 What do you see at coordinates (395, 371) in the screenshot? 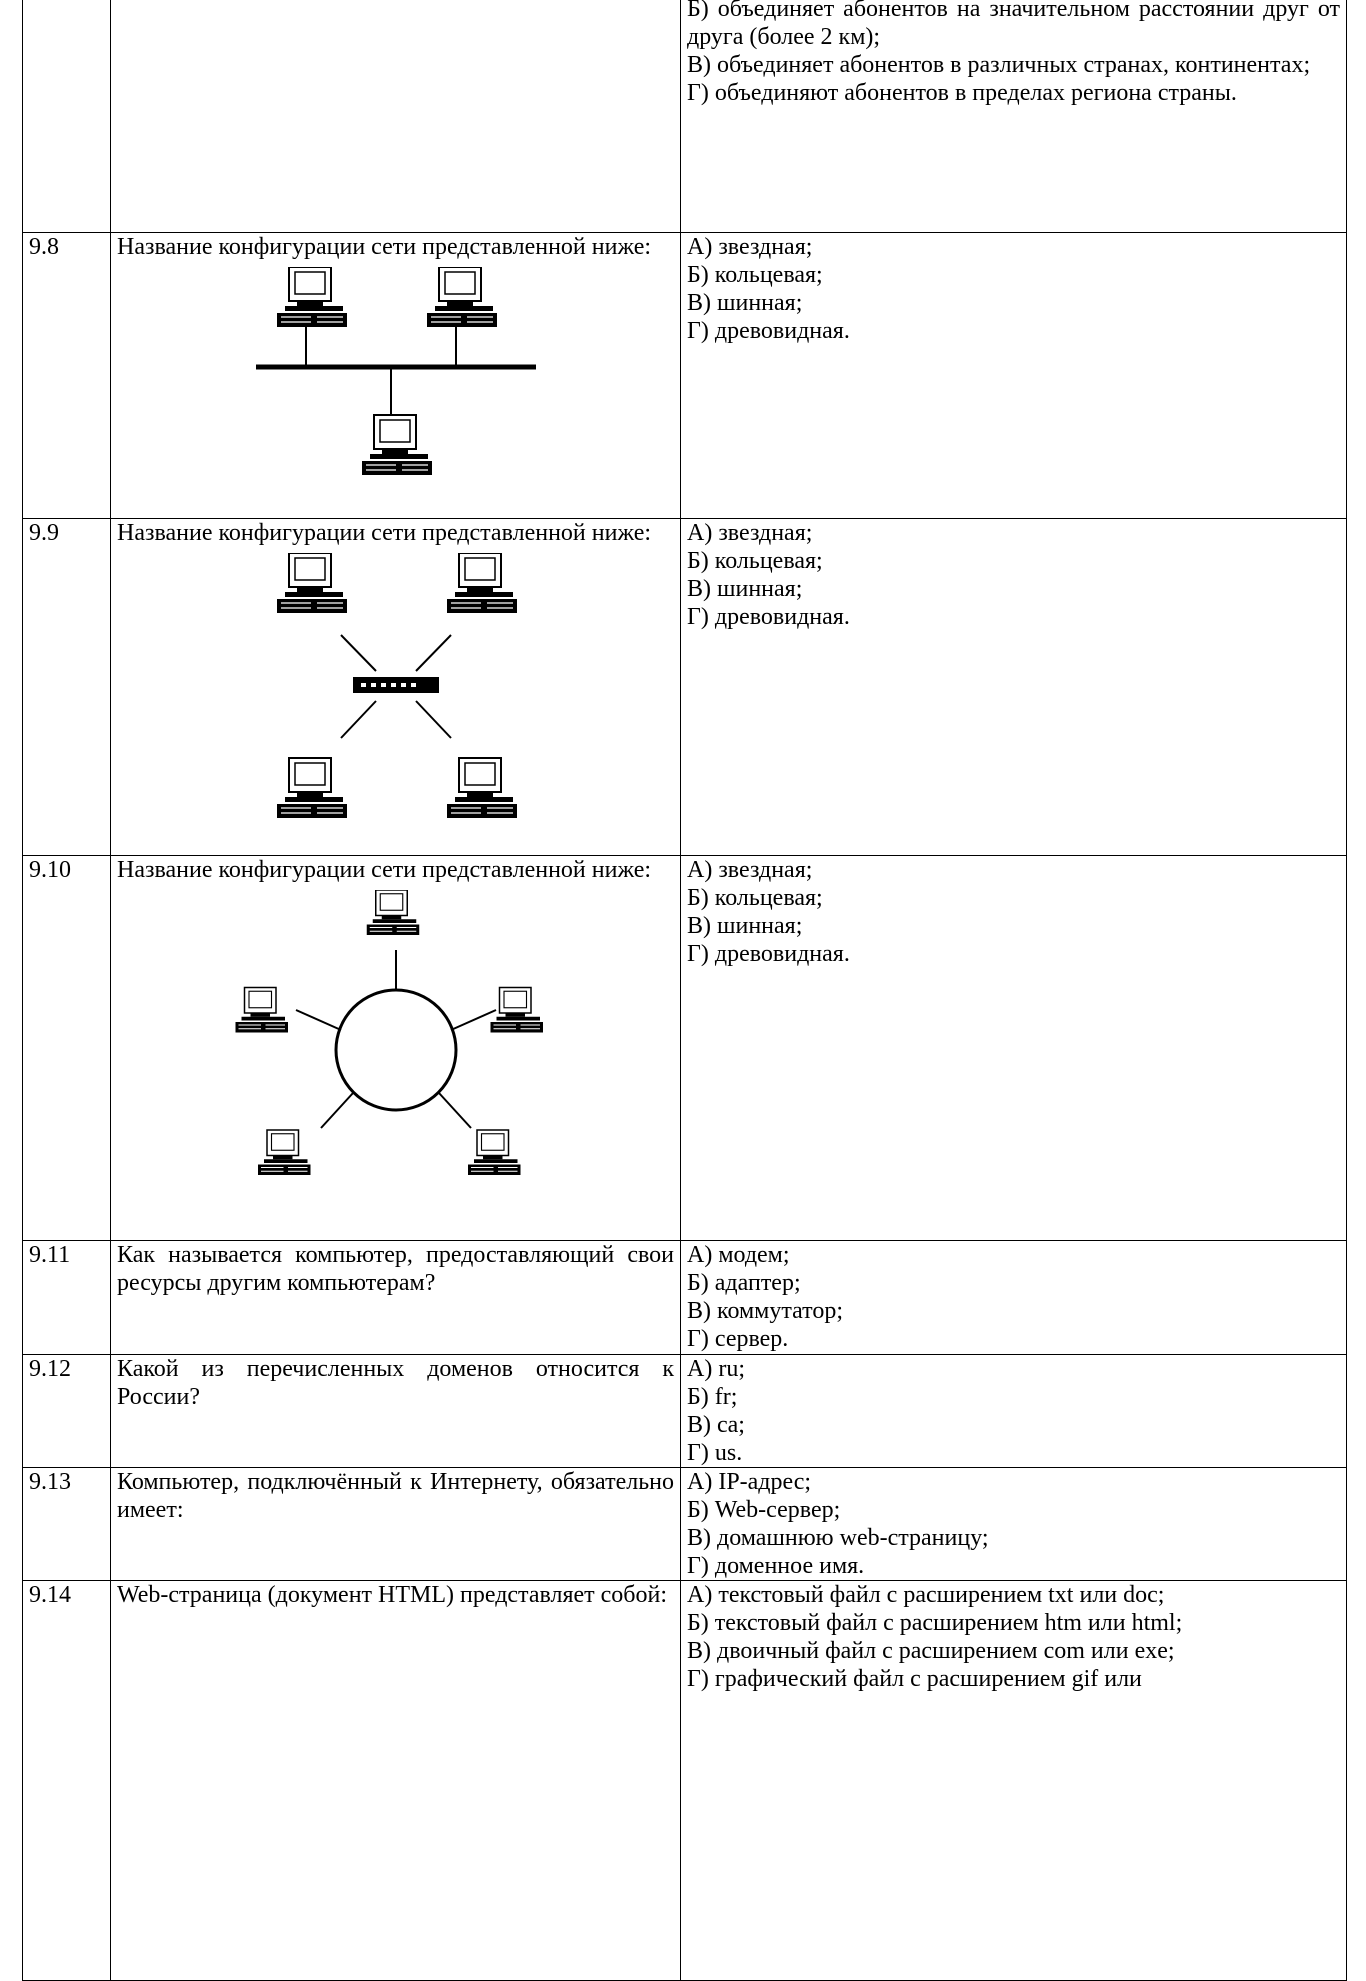
I see `bus-diagram` at bounding box center [395, 371].